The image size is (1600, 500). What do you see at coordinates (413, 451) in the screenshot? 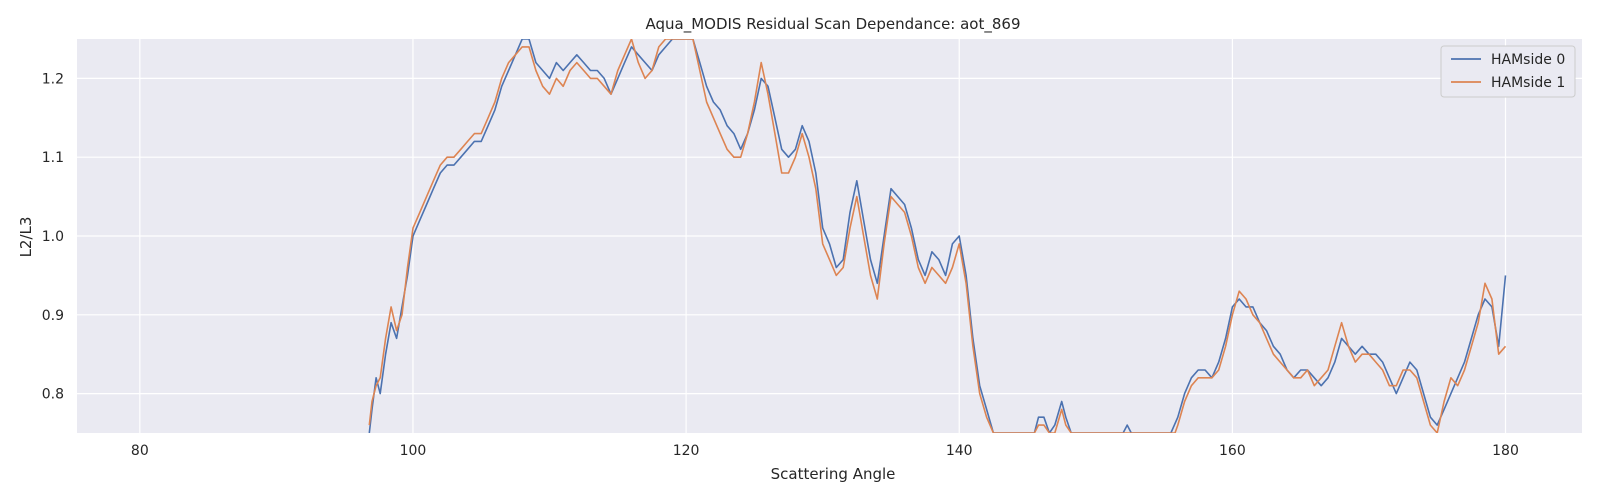
I see `x-tick-label: 100` at bounding box center [413, 451].